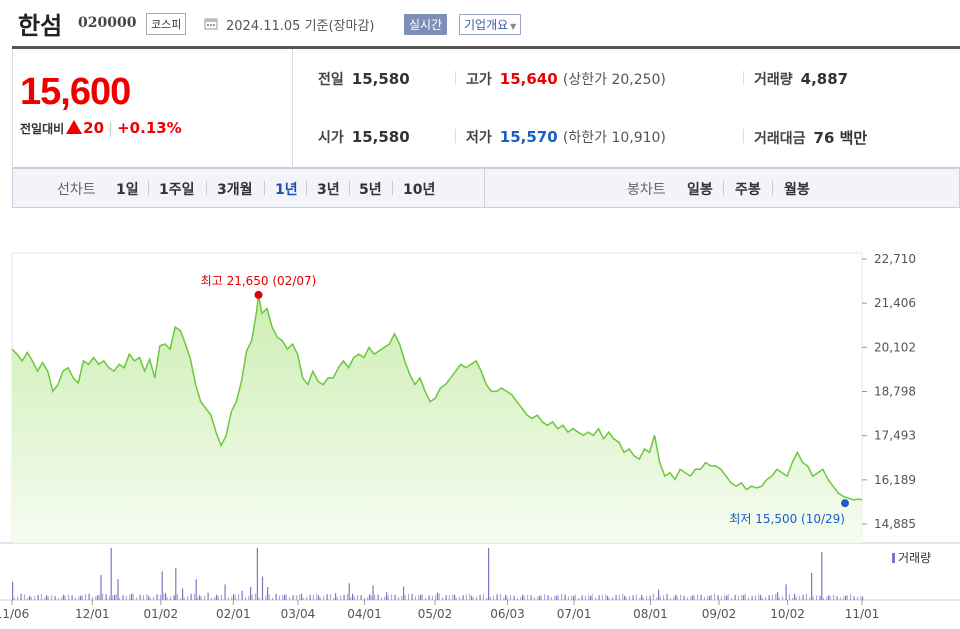  Describe the element at coordinates (300, 26) in the screenshot. I see `date-text: 2024.11.05 기준(장마감)` at that location.